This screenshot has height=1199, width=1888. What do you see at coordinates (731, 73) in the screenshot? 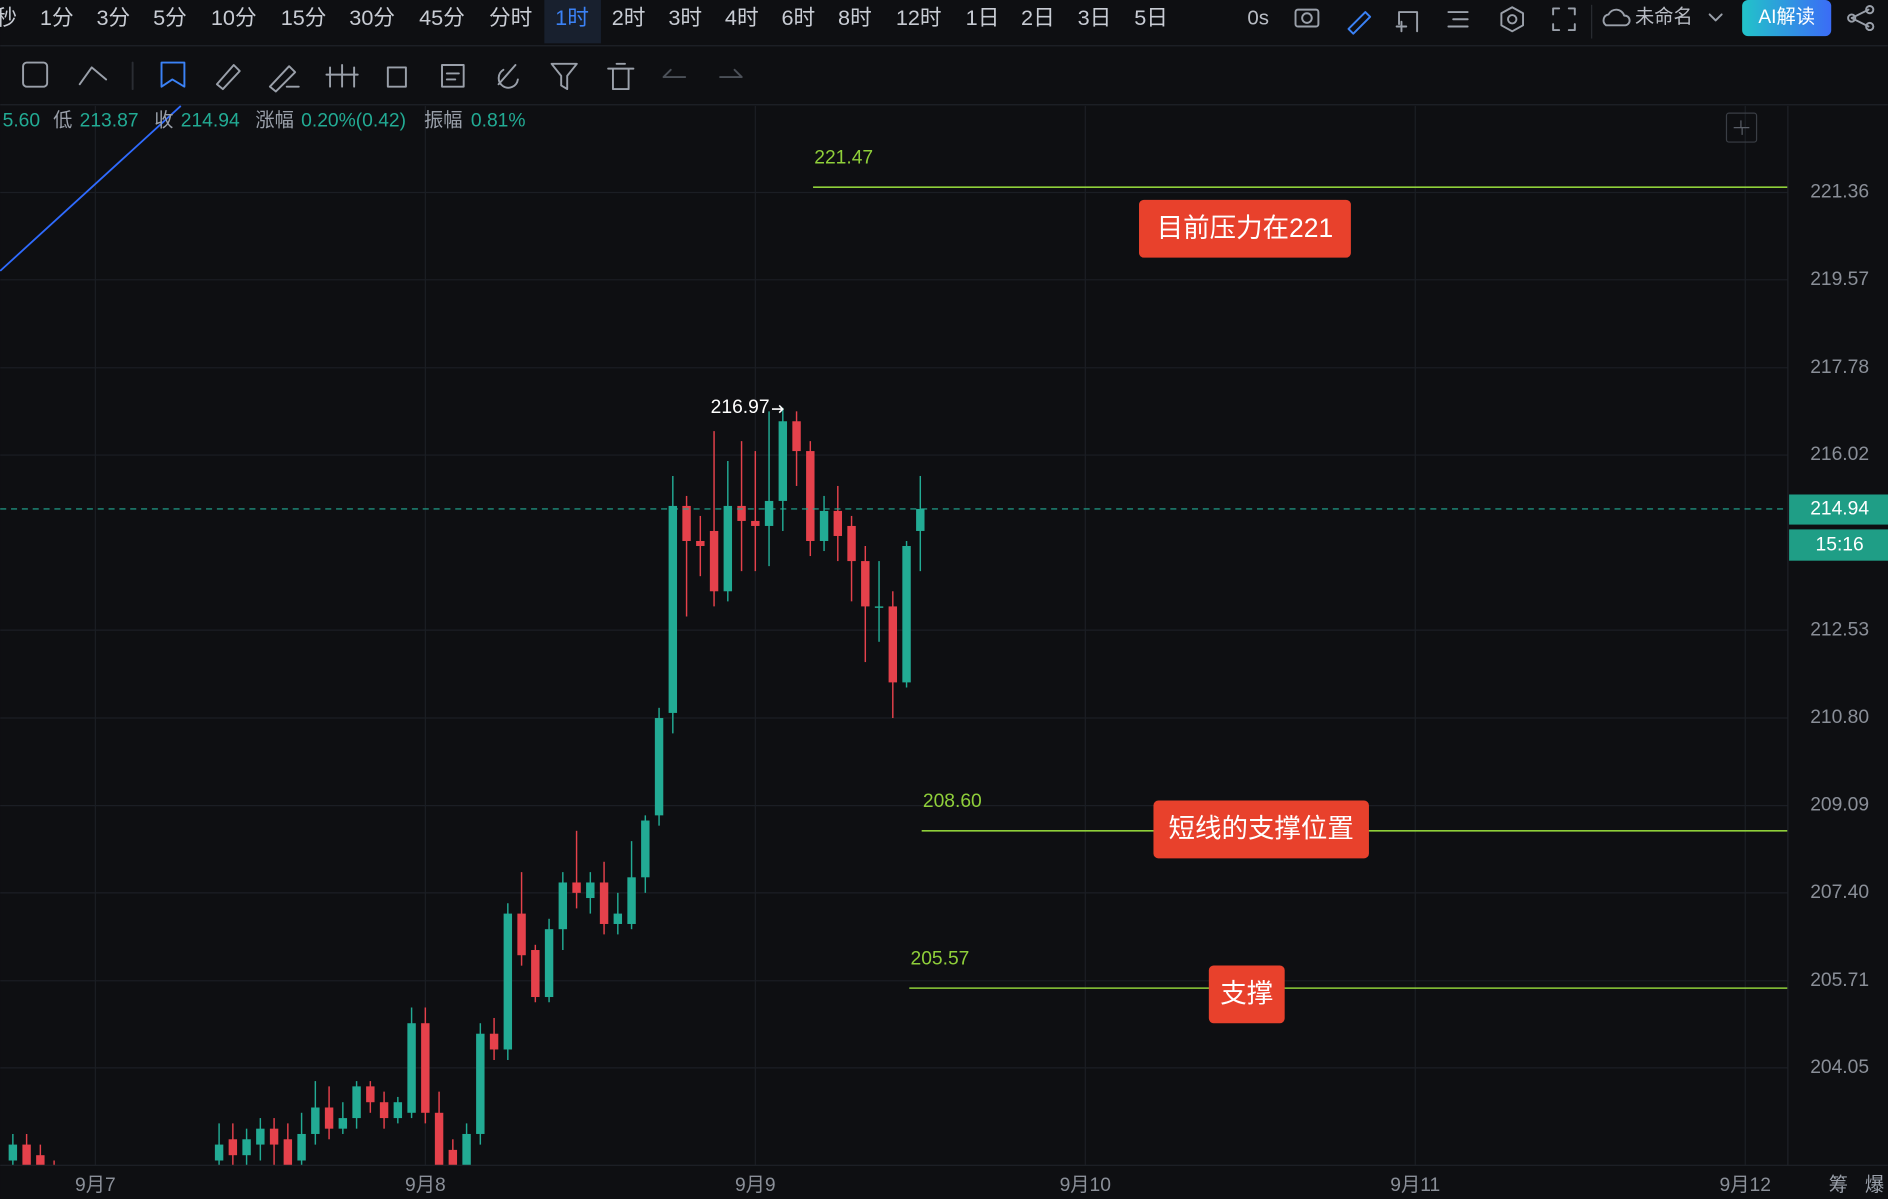
I see `redo-icon` at bounding box center [731, 73].